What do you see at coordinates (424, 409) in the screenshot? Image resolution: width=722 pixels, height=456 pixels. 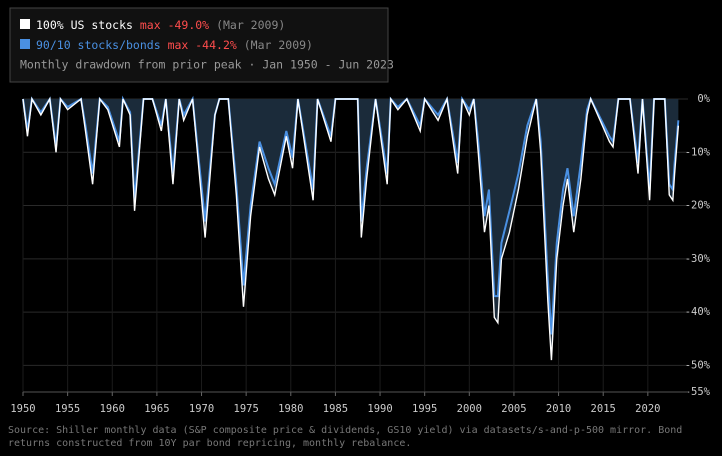 I see `x-tick-label: 1995` at bounding box center [424, 409].